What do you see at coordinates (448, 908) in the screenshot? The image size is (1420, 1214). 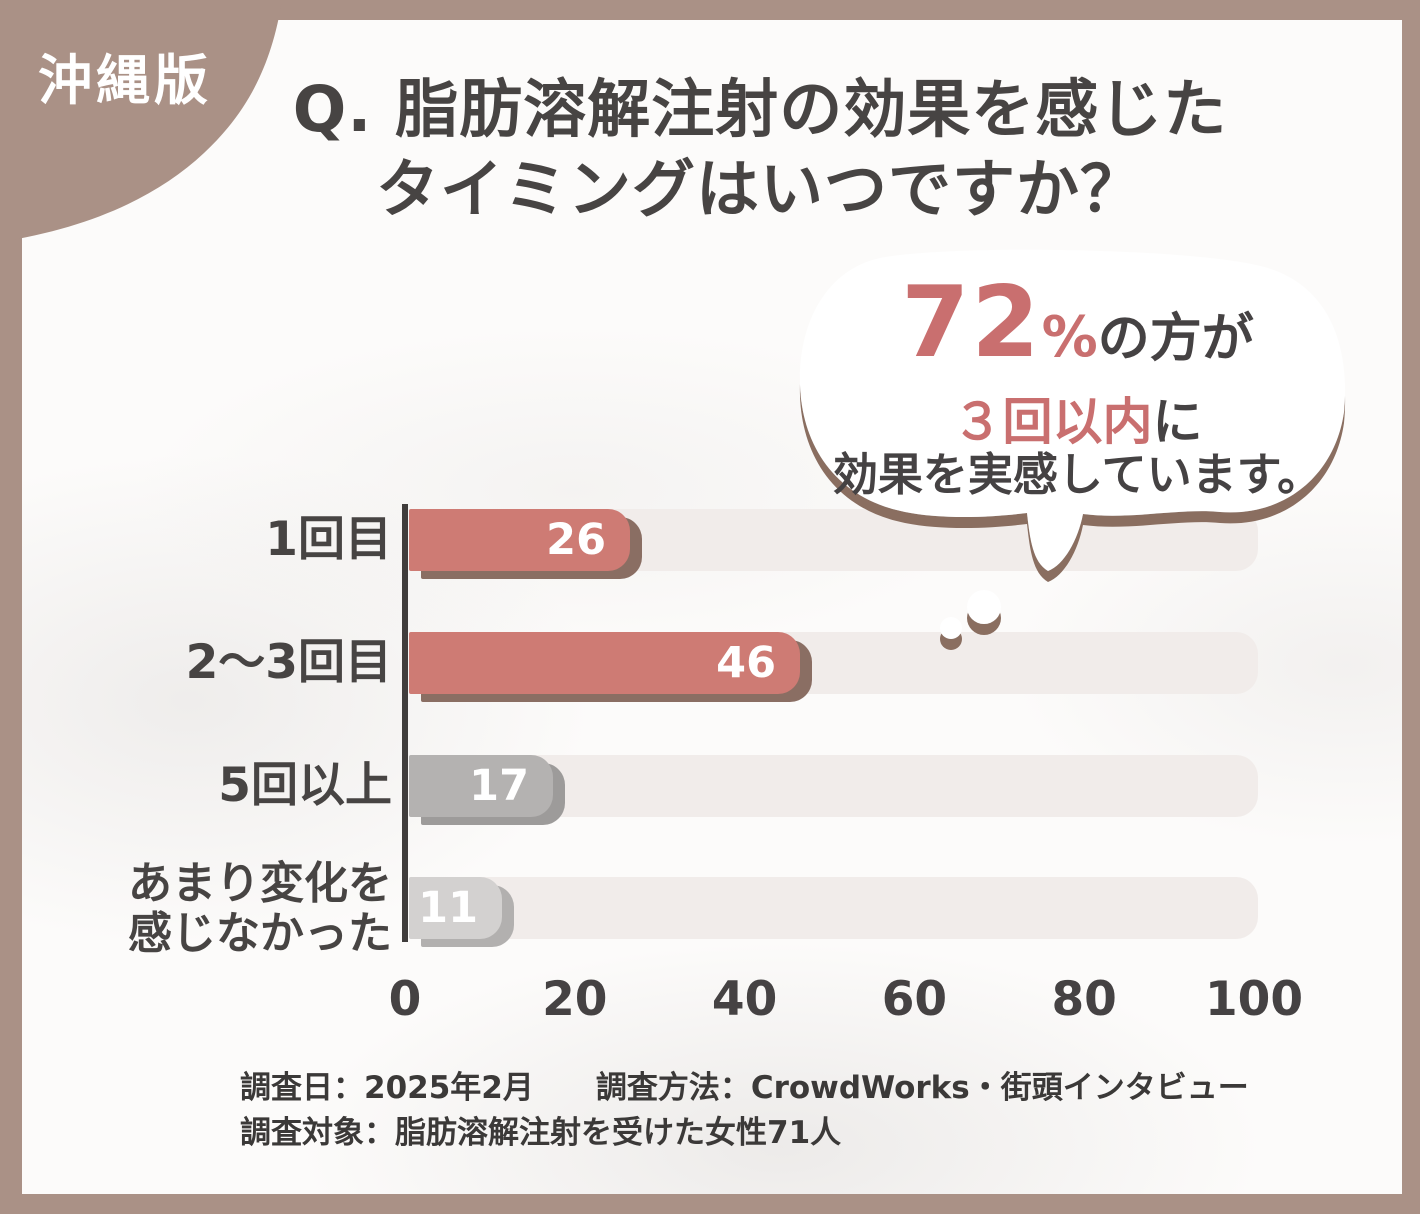 I see `bar-value-label: 11` at bounding box center [448, 908].